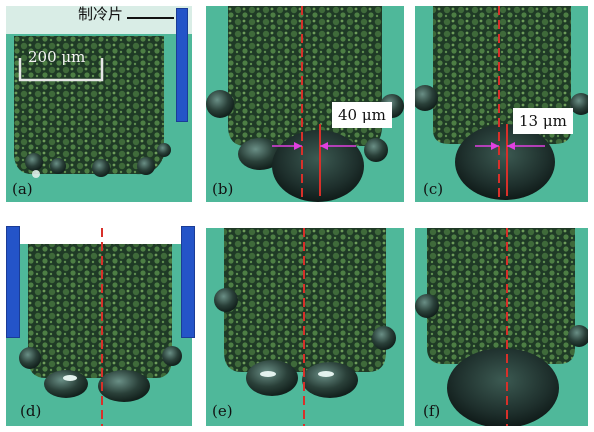 Image resolution: width=594 pixels, height=432 pixels. Describe the element at coordinates (101, 14) in the screenshot. I see `cooler-callout-label: 制冷片` at that location.